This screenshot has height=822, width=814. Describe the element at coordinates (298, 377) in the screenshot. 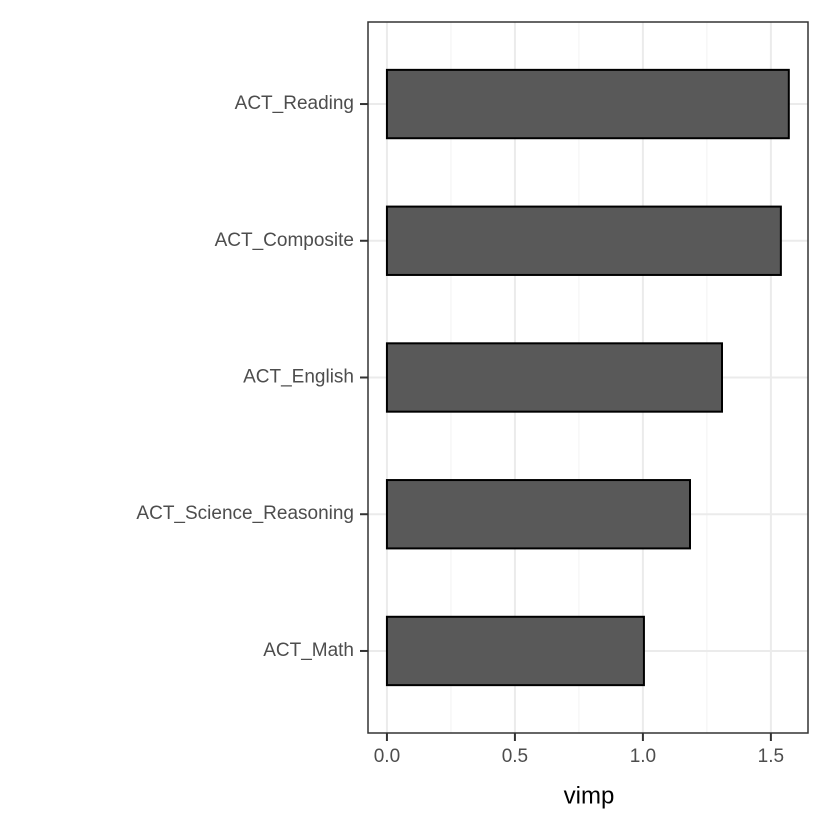

I see `y-tick-label: ACT_English` at that location.